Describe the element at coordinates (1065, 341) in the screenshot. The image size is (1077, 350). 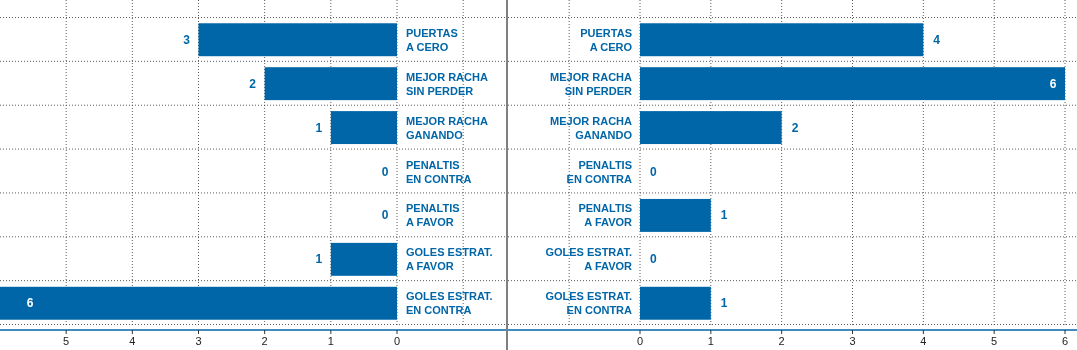
I see `x-tick-label: 6` at that location.